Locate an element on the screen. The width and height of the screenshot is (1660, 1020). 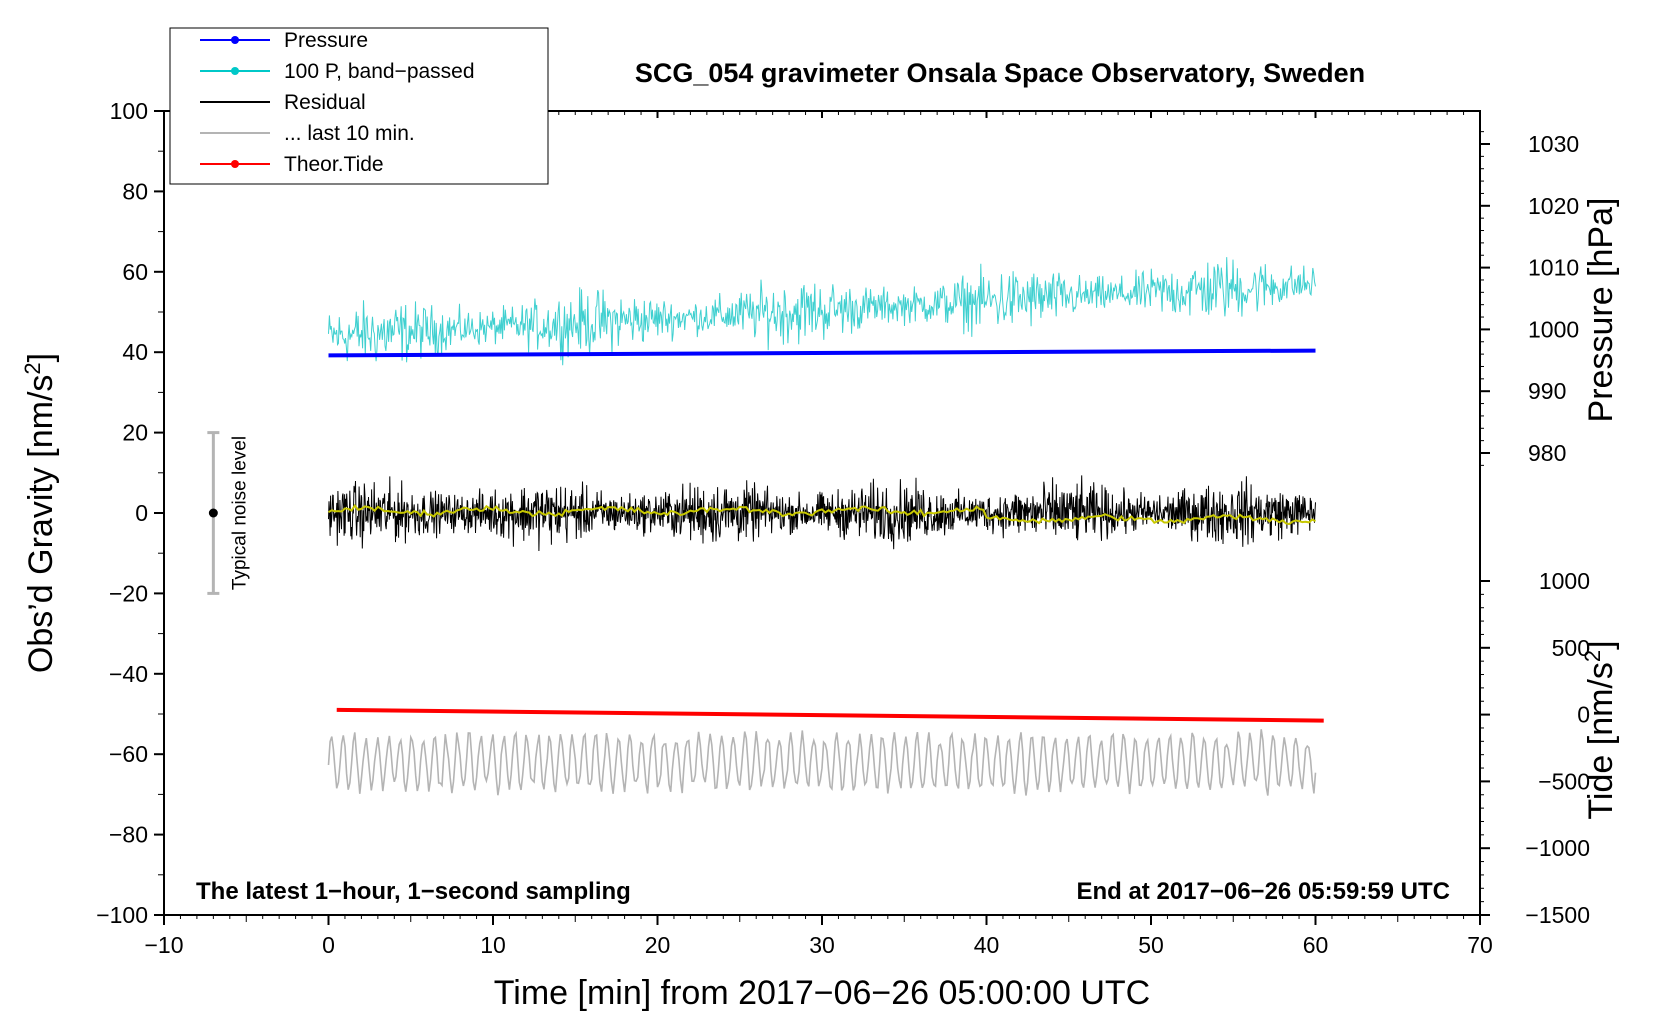
x-axis-title: Time [min] from 2017−06−26 05:00:00 UTC is located at coordinates (822, 993).